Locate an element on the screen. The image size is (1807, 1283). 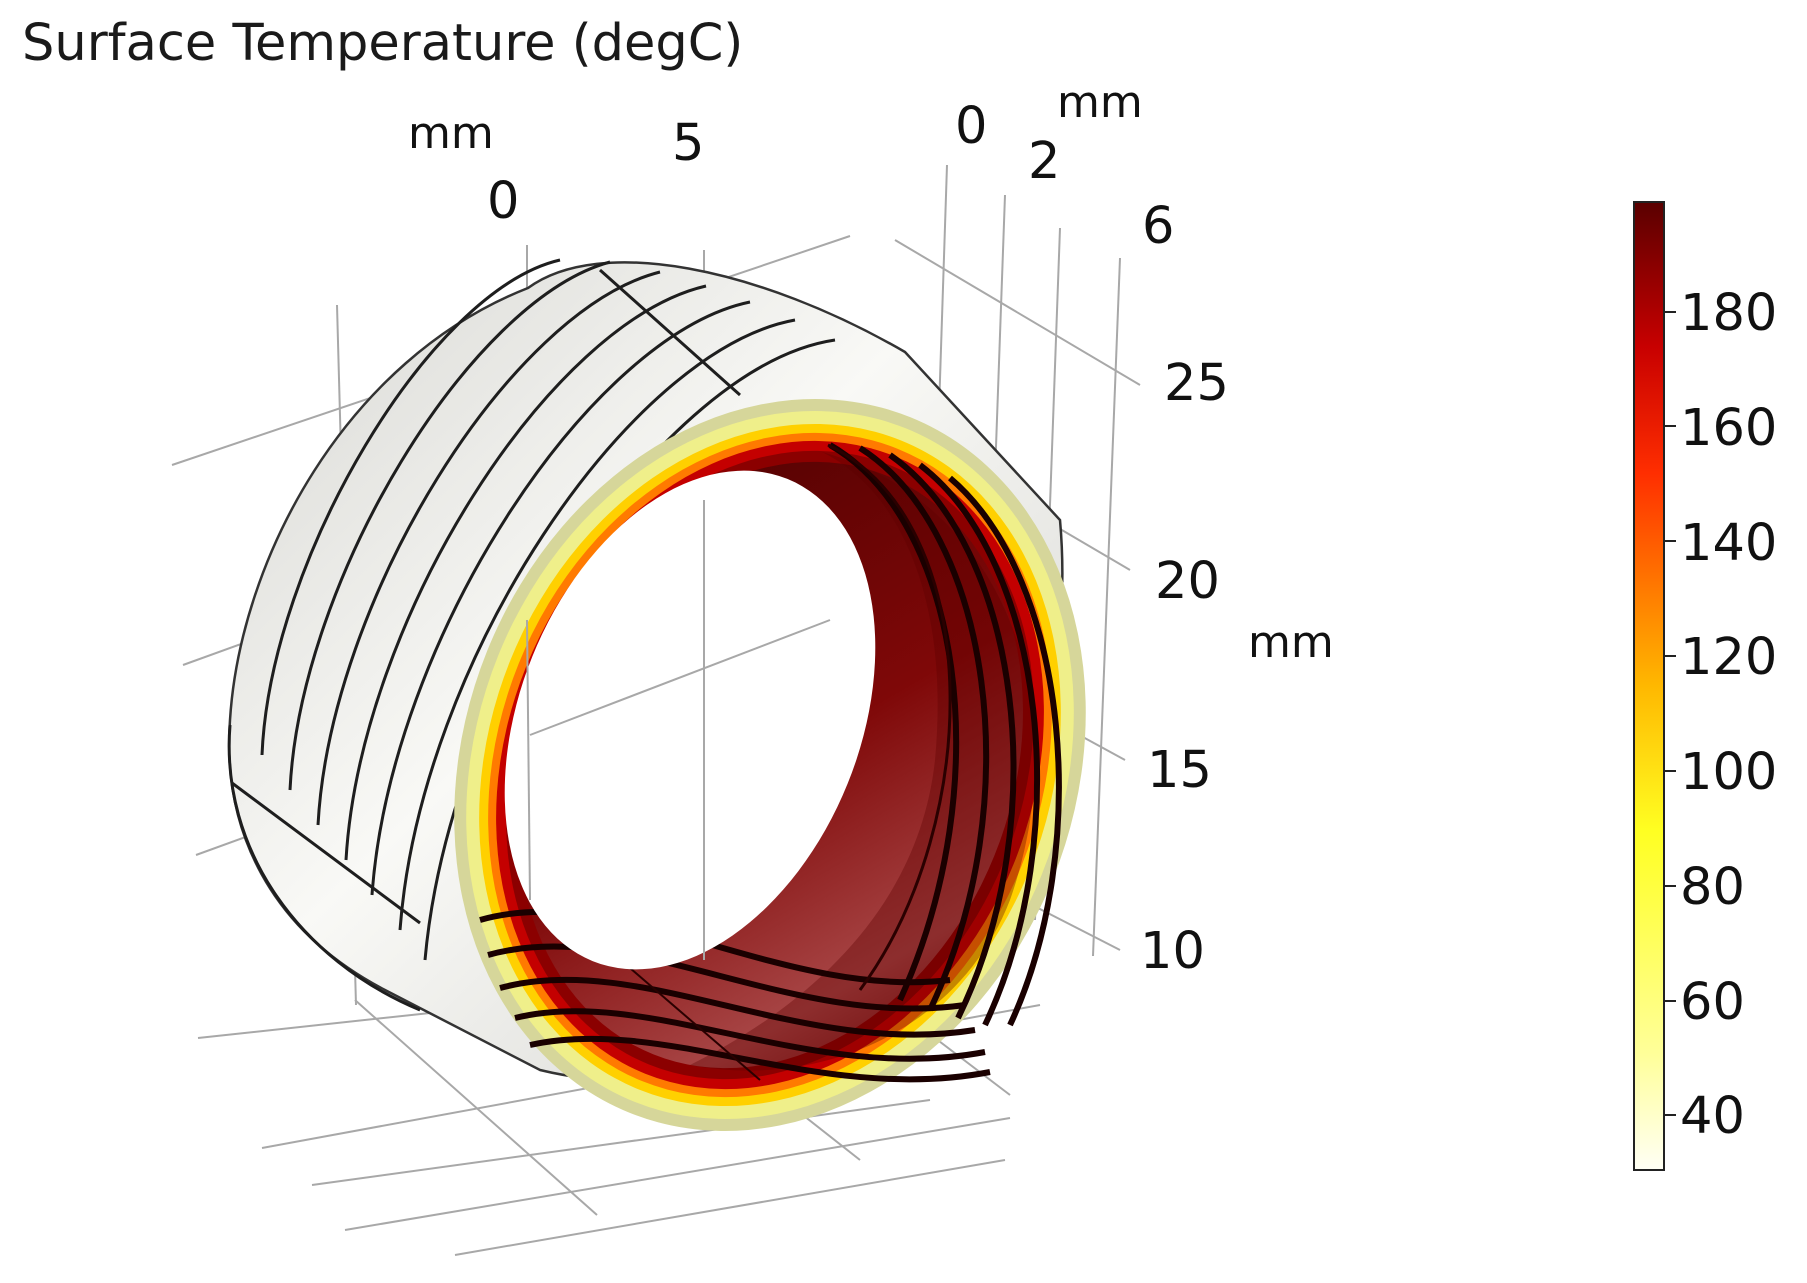
colorbar: 180 160 140 120 100 80 60 40 is located at coordinates (1705, 686).